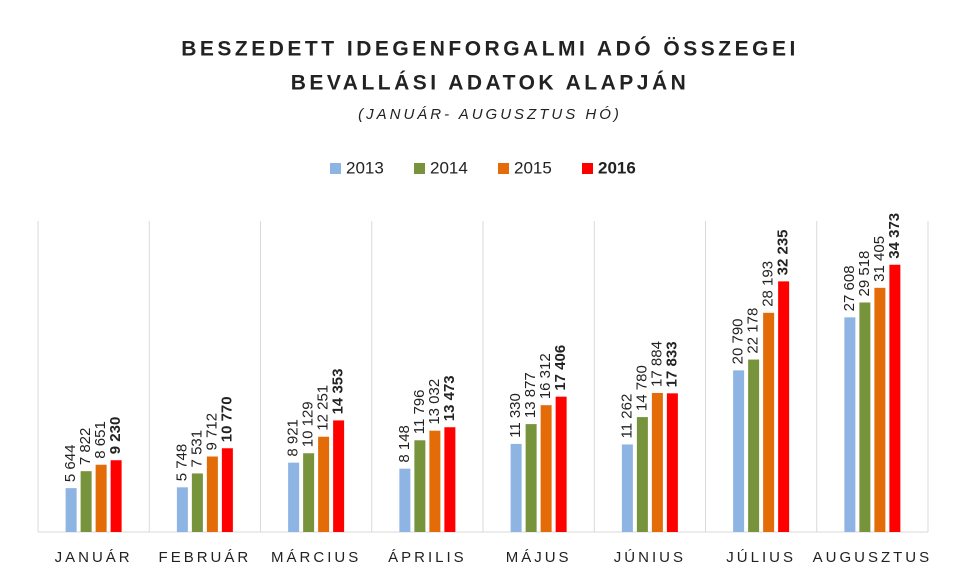 This screenshot has width=955, height=582. I want to click on data-label: 7 531, so click(196, 449).